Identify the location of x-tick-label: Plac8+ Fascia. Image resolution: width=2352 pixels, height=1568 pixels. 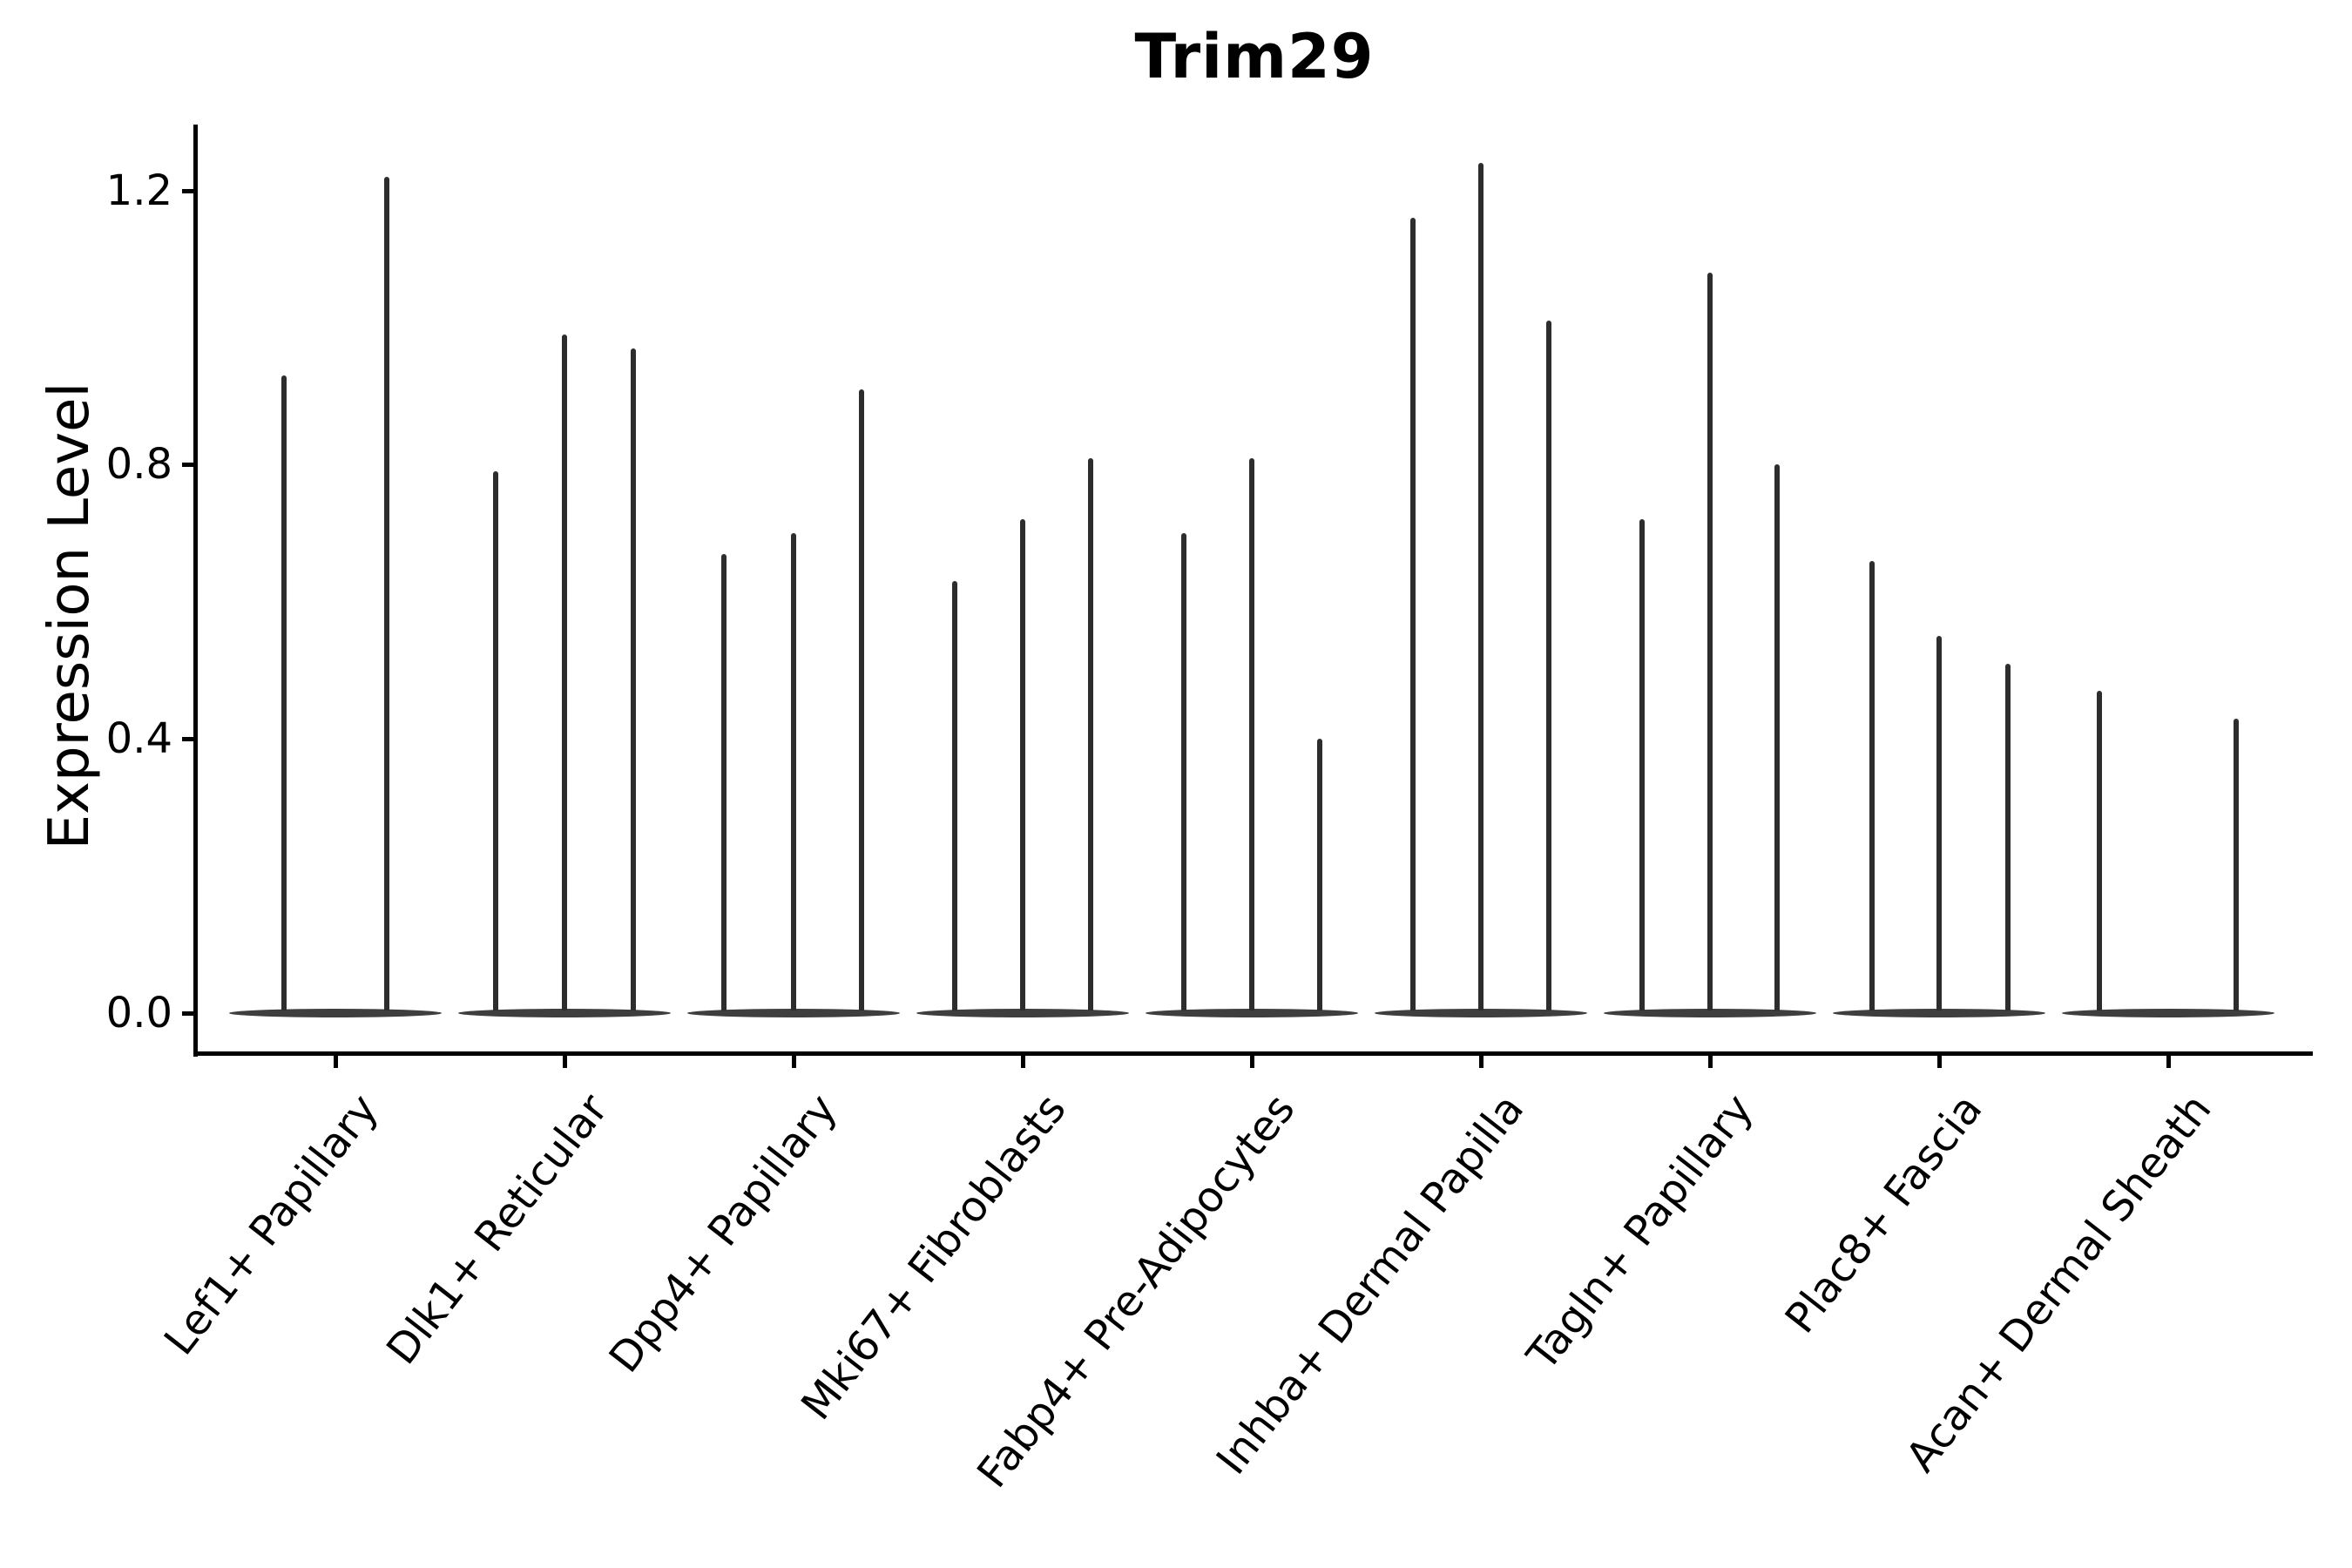
(1883, 1213).